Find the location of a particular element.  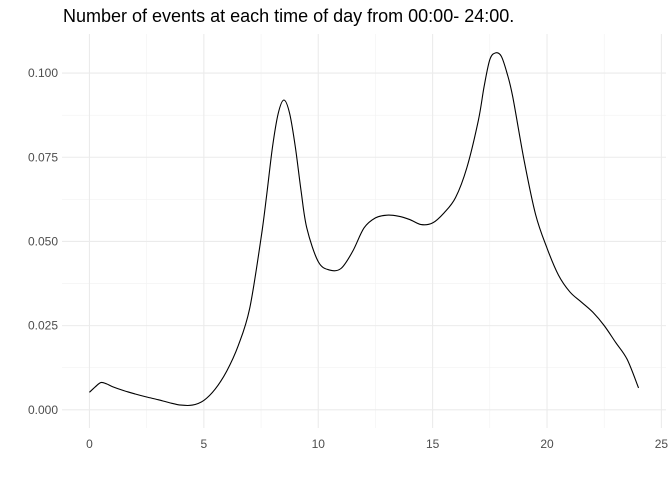

x-tick-label: 10 is located at coordinates (319, 444).